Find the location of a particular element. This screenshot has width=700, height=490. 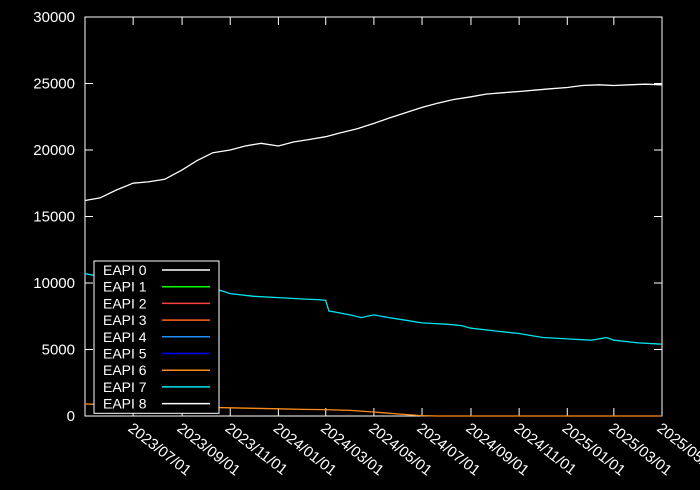

legend-label: EAPI 4 is located at coordinates (125, 337).